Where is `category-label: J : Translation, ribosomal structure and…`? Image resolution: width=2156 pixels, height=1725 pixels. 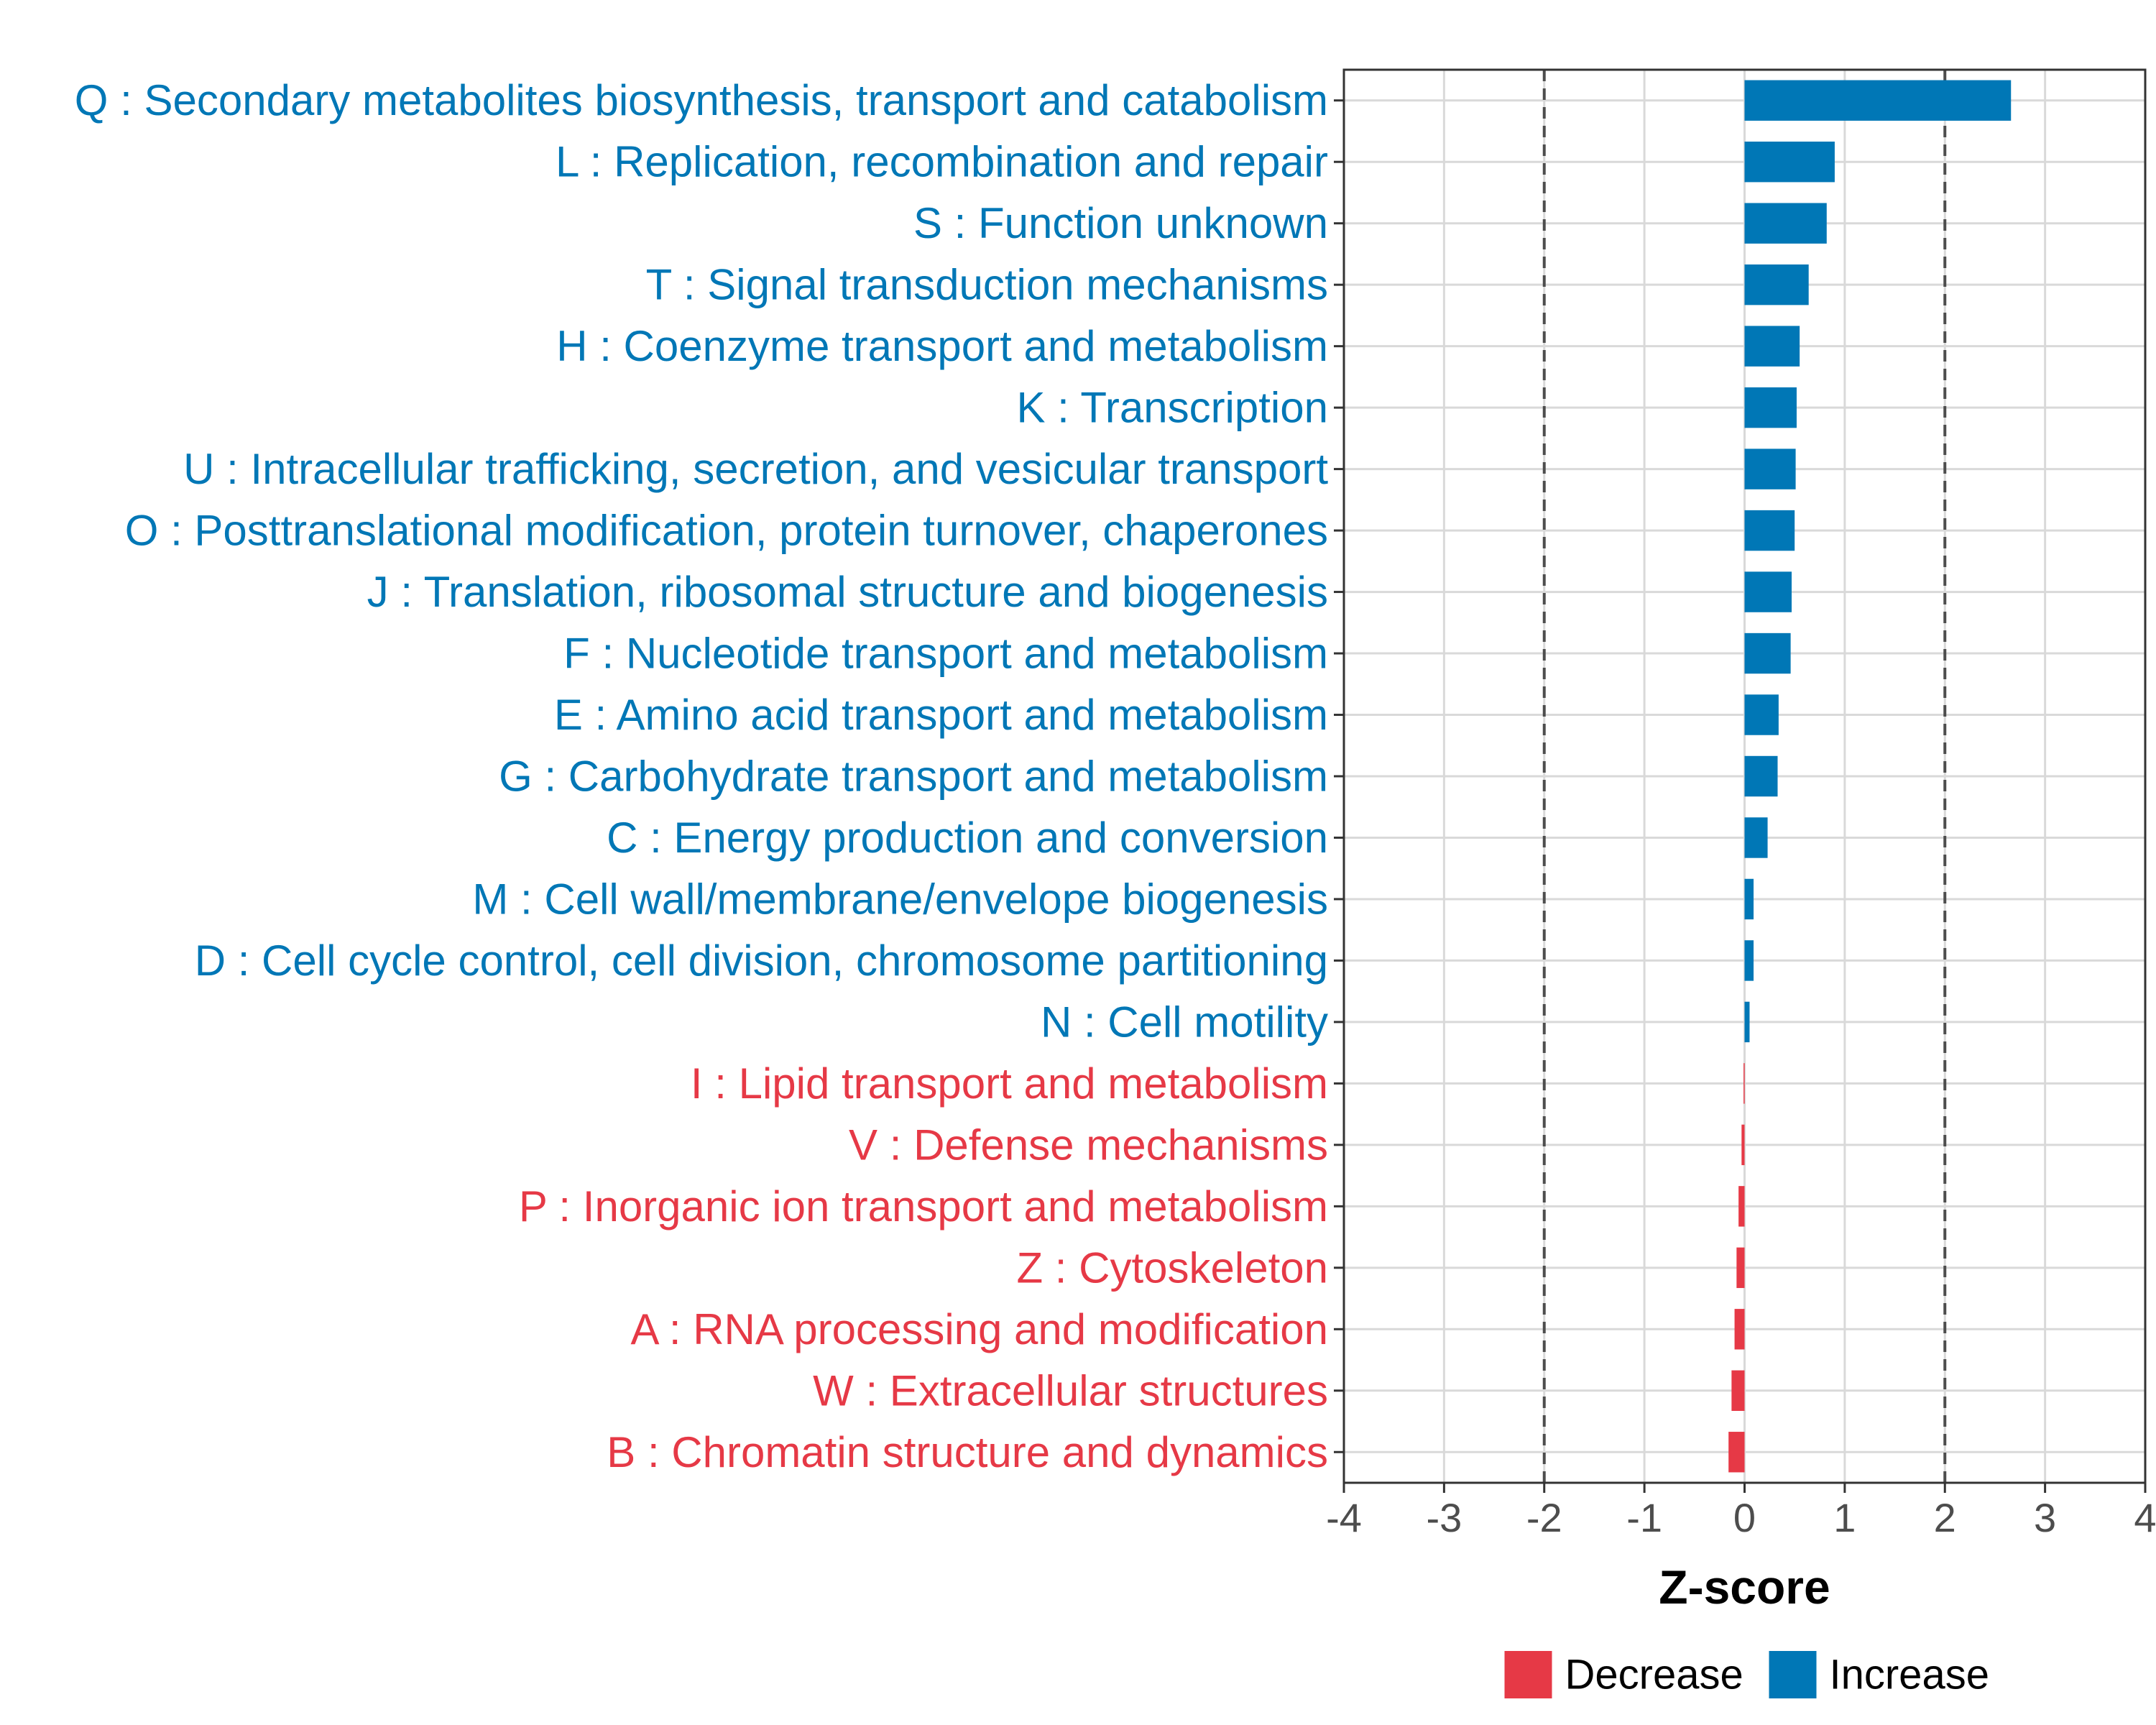 category-label: J : Translation, ribosomal structure and… is located at coordinates (847, 592).